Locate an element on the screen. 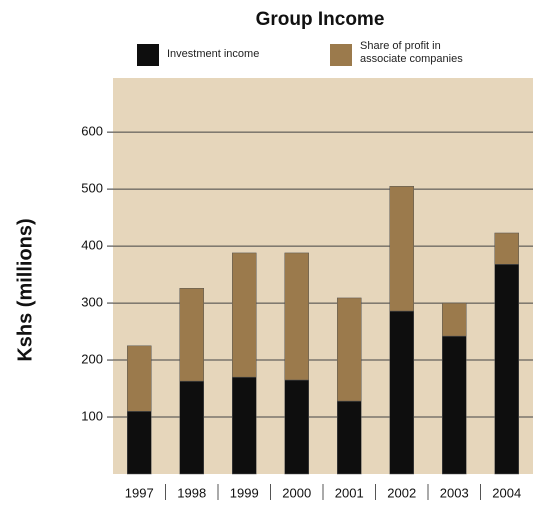 Image resolution: width=541 pixels, height=507 pixels. x-tick-label: 2004 is located at coordinates (506, 492).